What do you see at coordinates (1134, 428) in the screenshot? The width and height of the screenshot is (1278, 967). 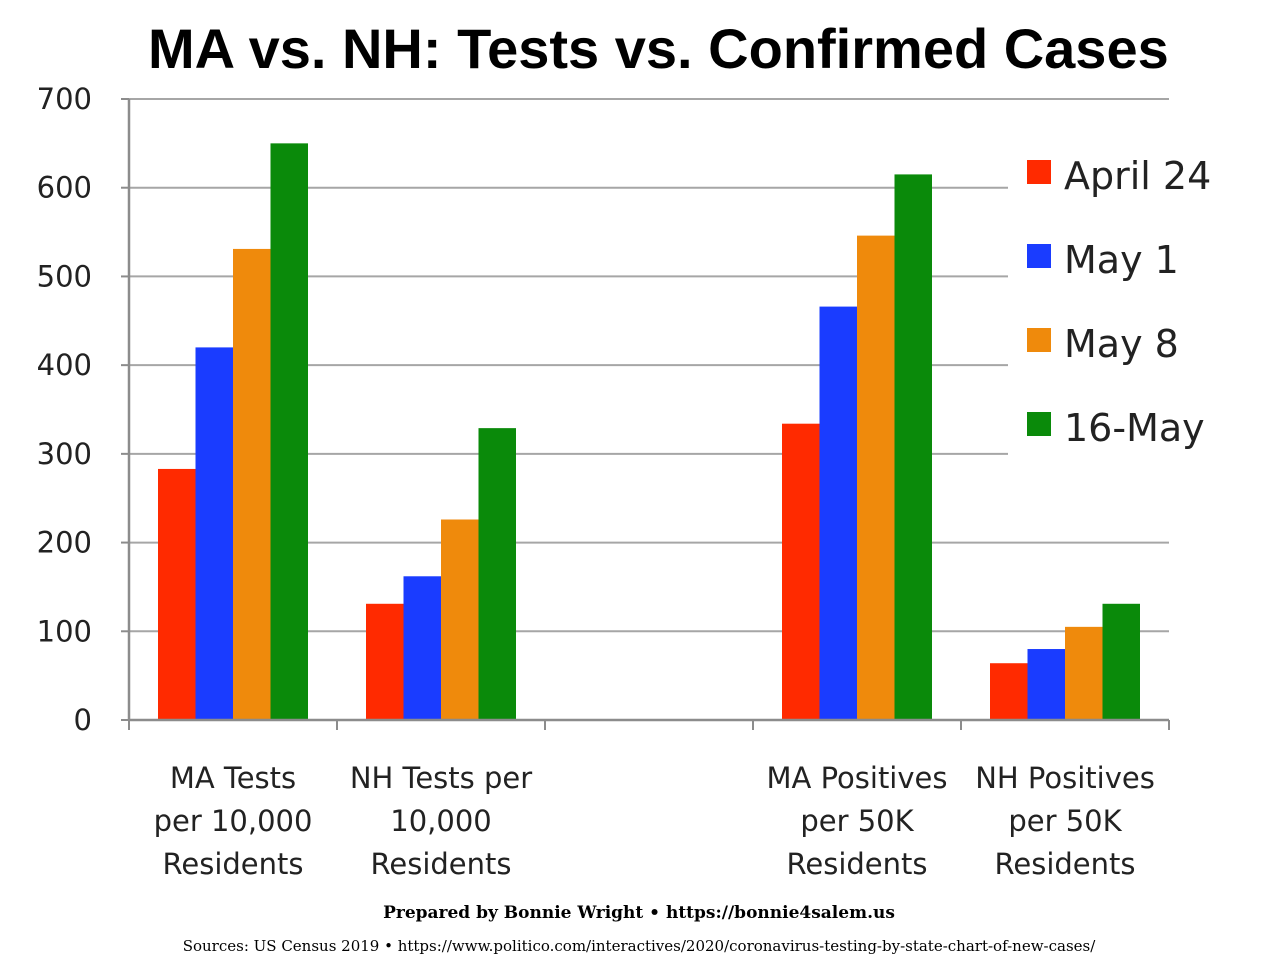 I see `legend-label: 16-May` at bounding box center [1134, 428].